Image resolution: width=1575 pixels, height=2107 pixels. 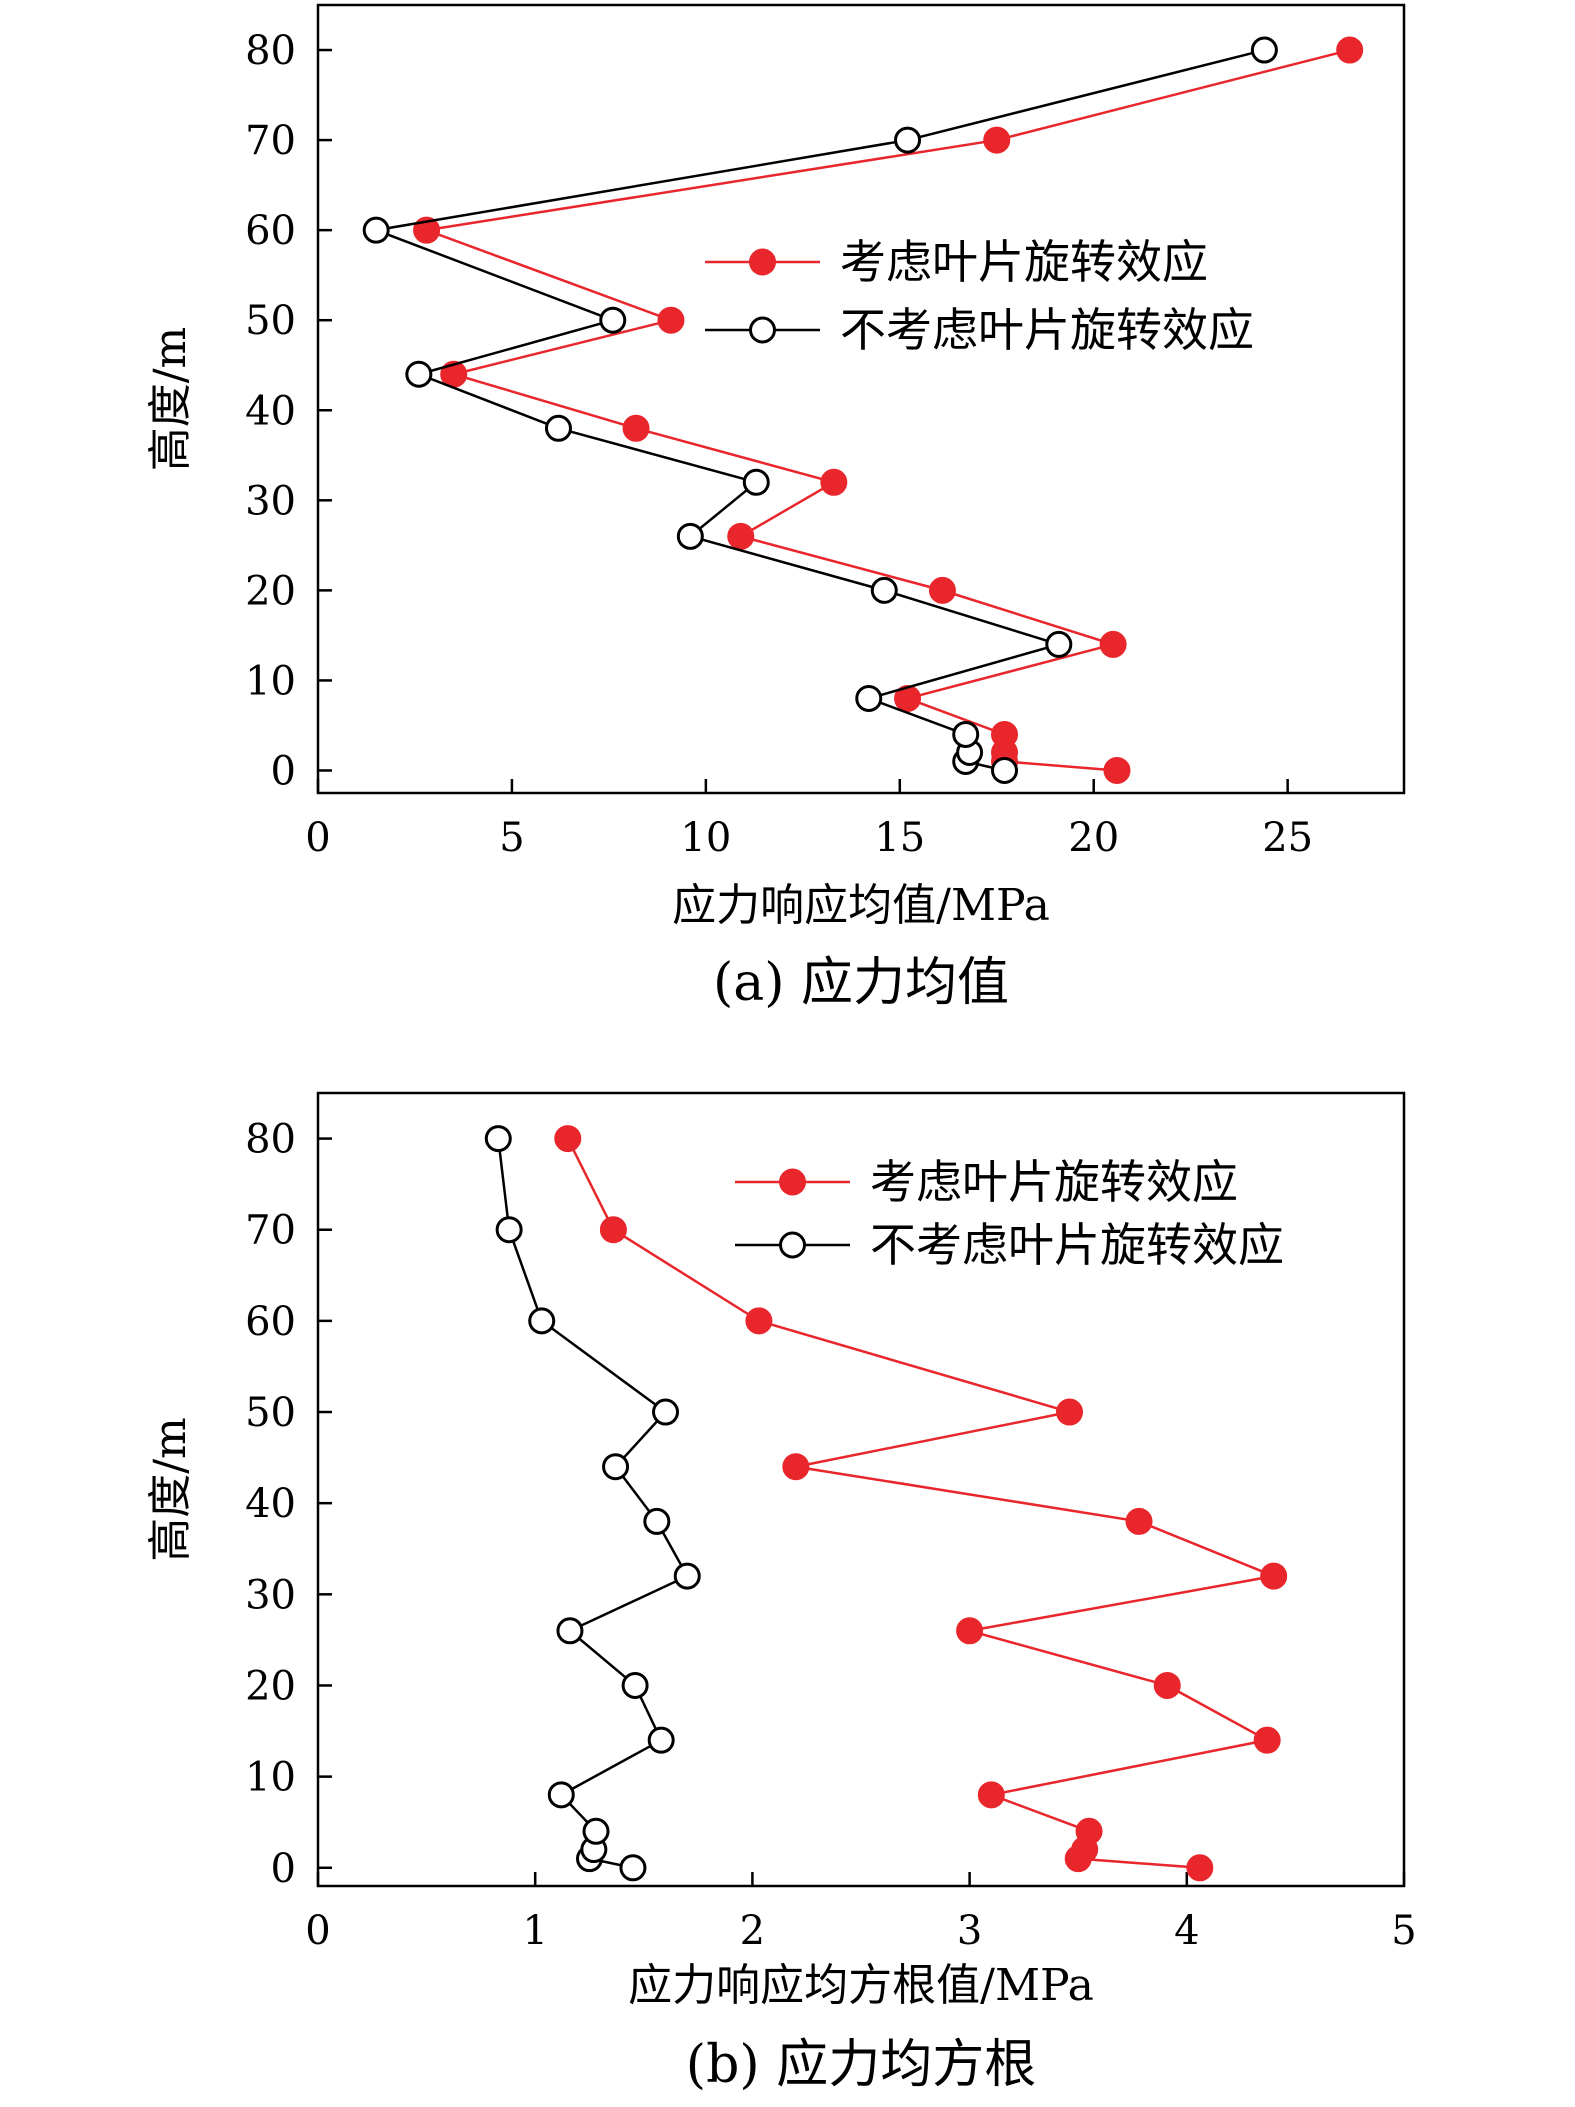 I want to click on x-tick-label: 4, so click(x=1186, y=1931).